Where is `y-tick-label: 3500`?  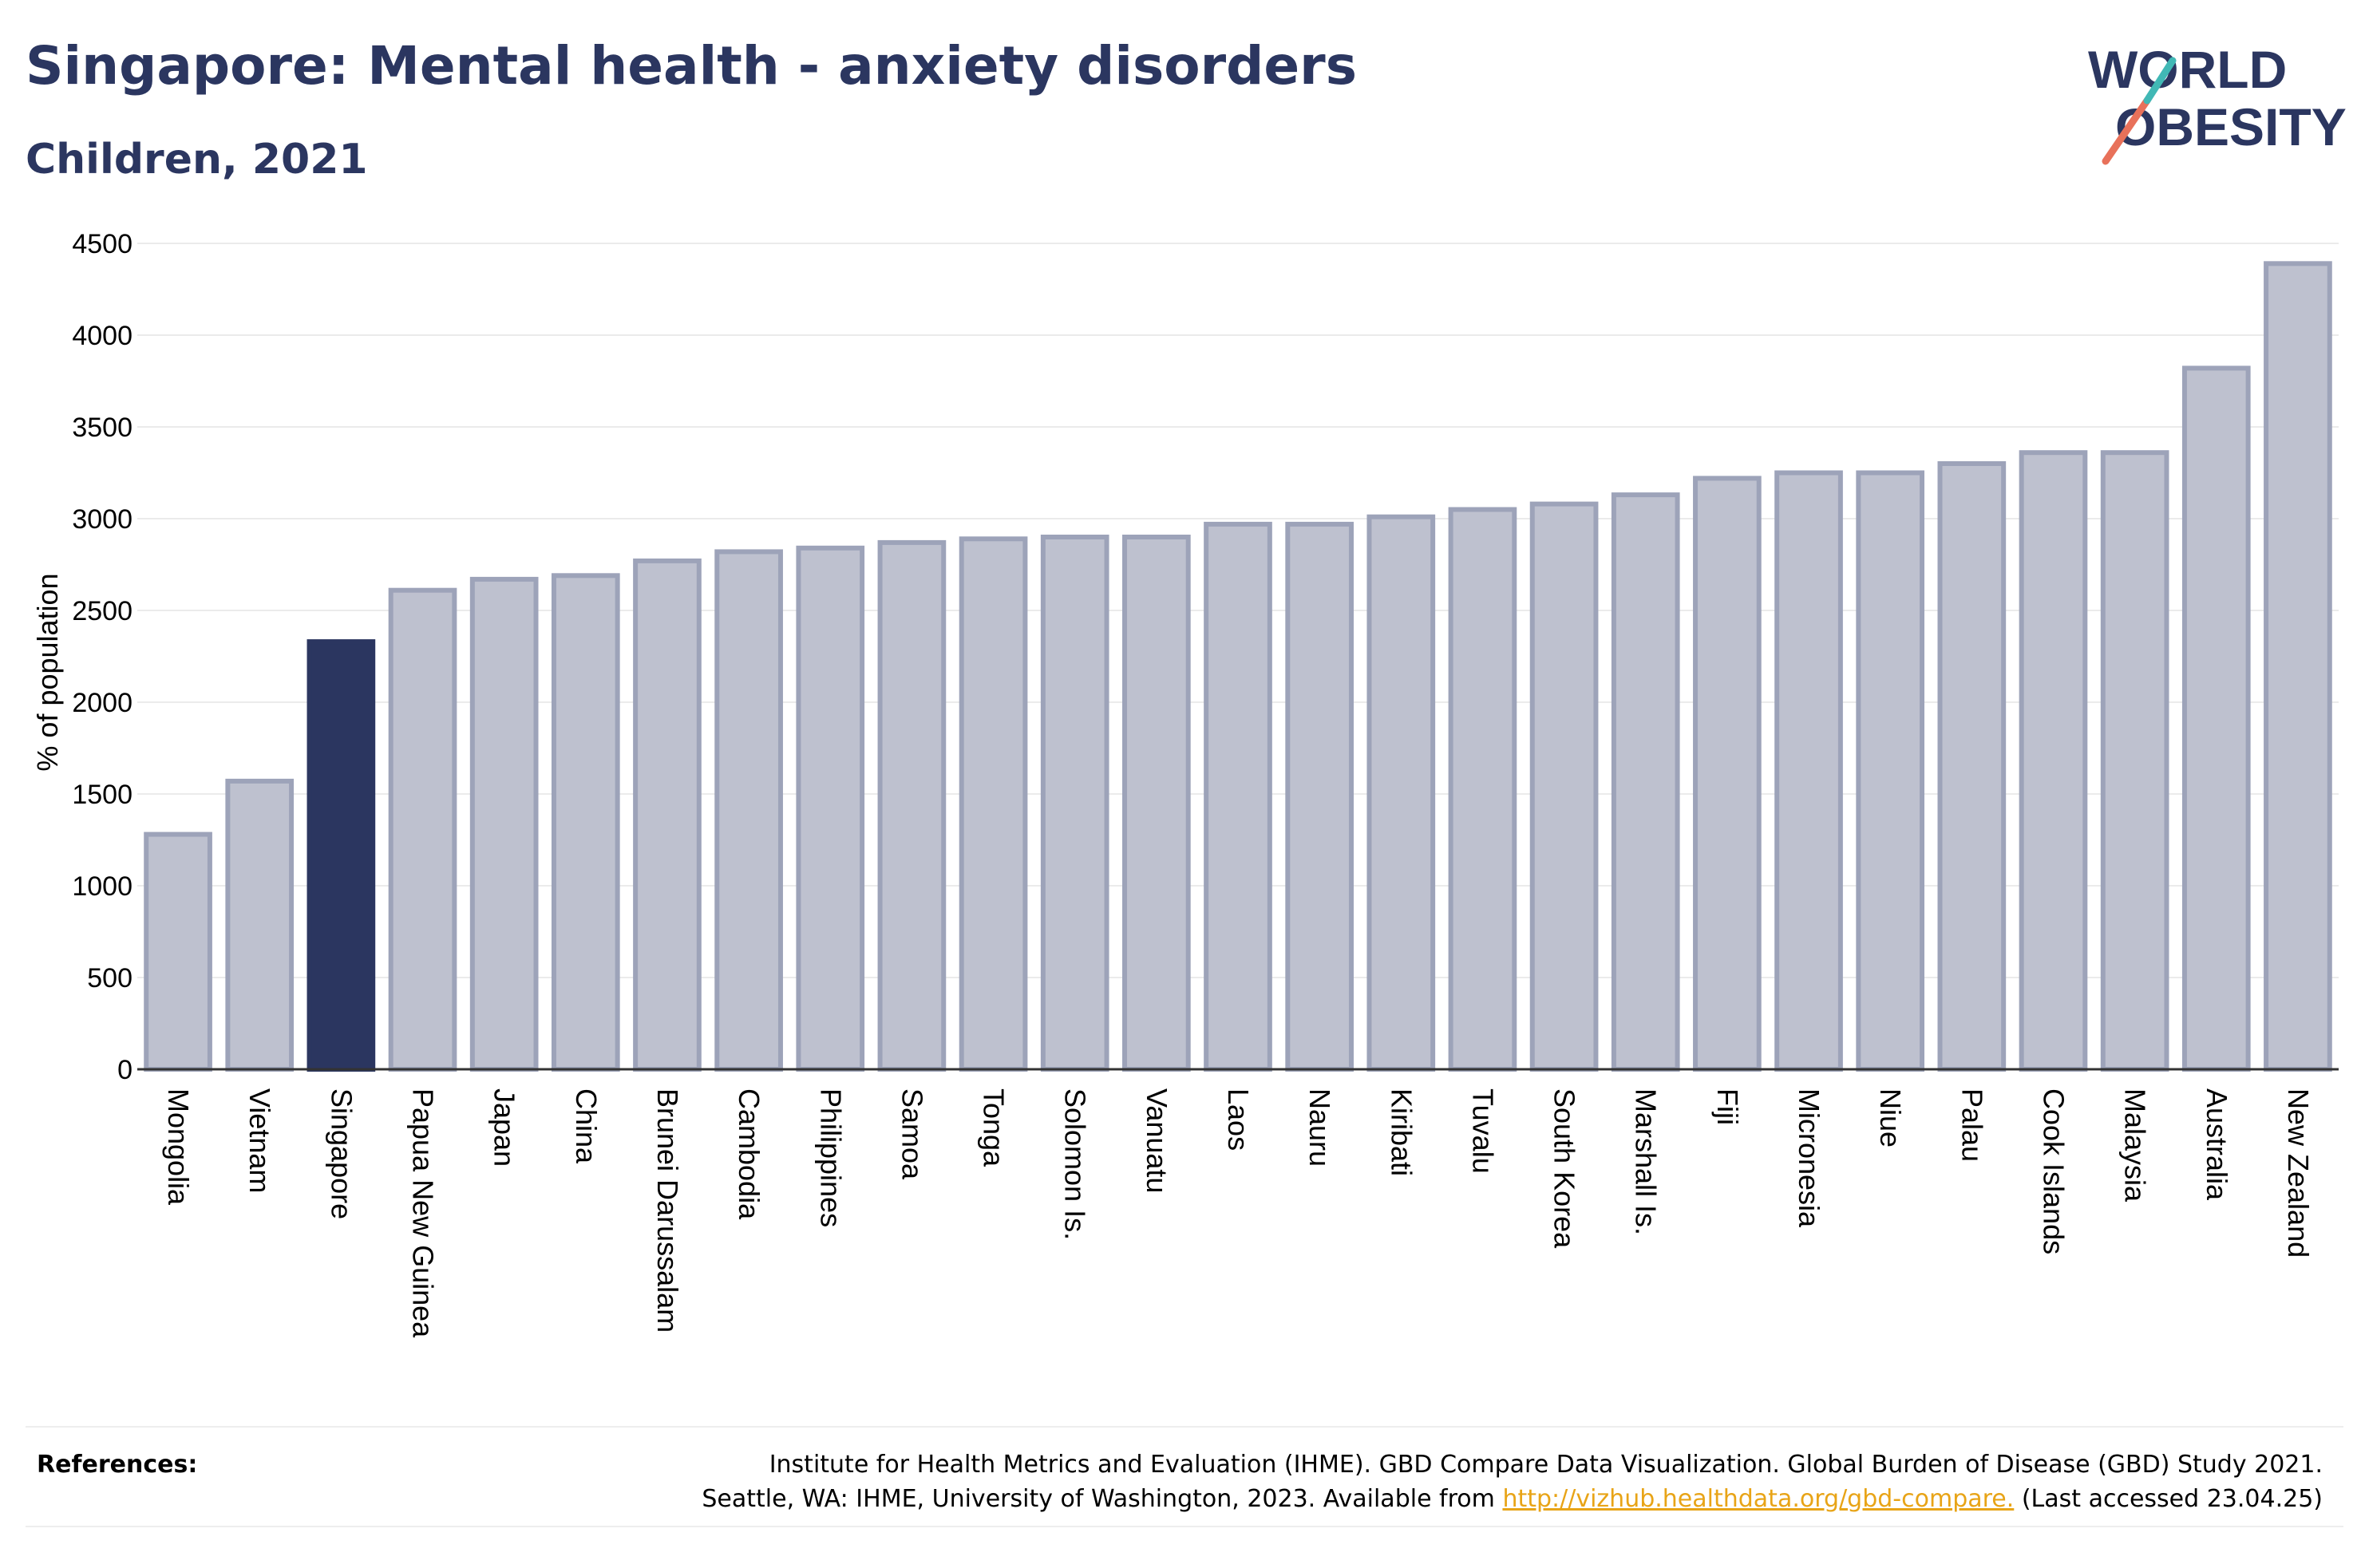 y-tick-label: 3500 is located at coordinates (102, 428).